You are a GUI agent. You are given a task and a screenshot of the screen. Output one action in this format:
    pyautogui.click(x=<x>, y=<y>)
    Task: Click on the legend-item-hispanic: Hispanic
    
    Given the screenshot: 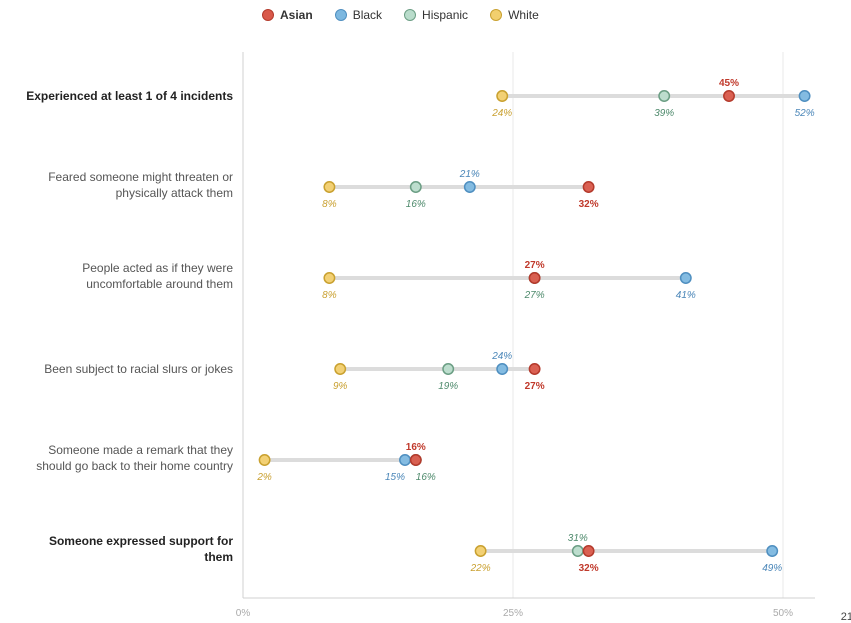 What is the action you would take?
    pyautogui.click(x=436, y=15)
    